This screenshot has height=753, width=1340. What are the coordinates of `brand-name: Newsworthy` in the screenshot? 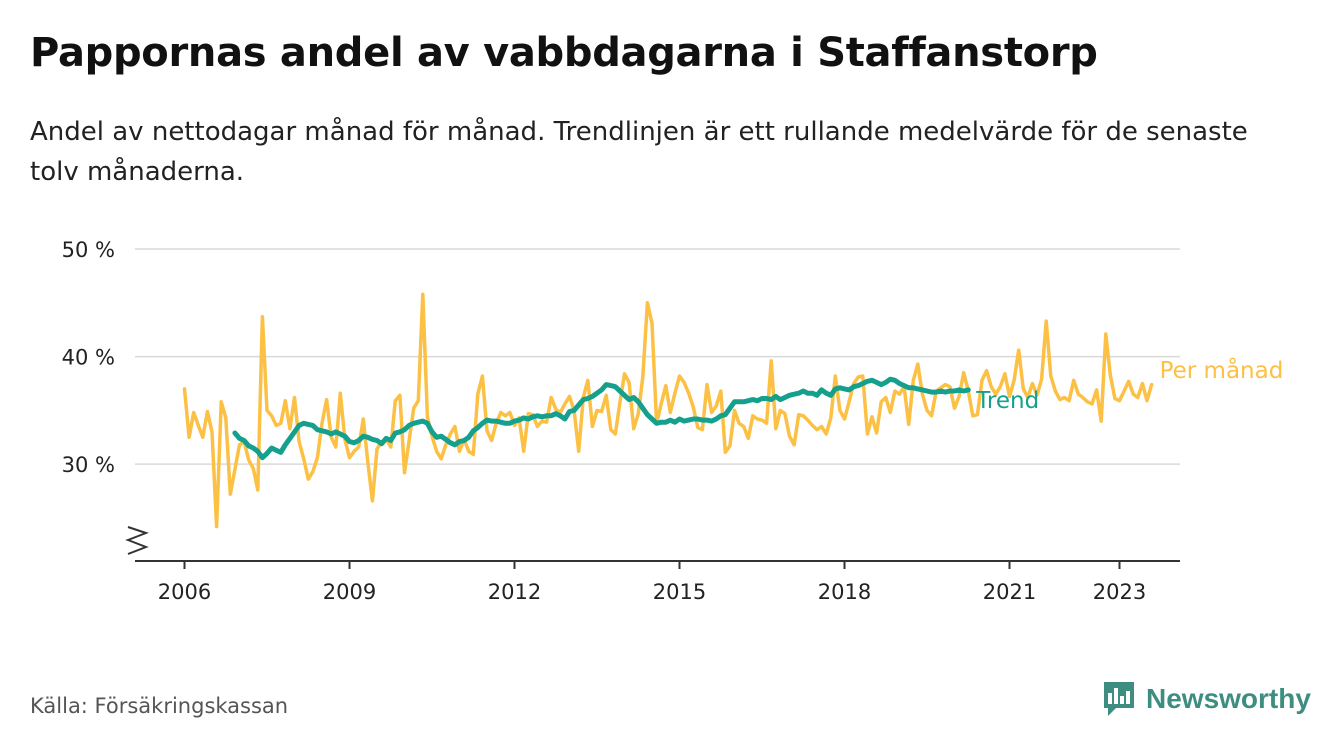 It's located at (1228, 698).